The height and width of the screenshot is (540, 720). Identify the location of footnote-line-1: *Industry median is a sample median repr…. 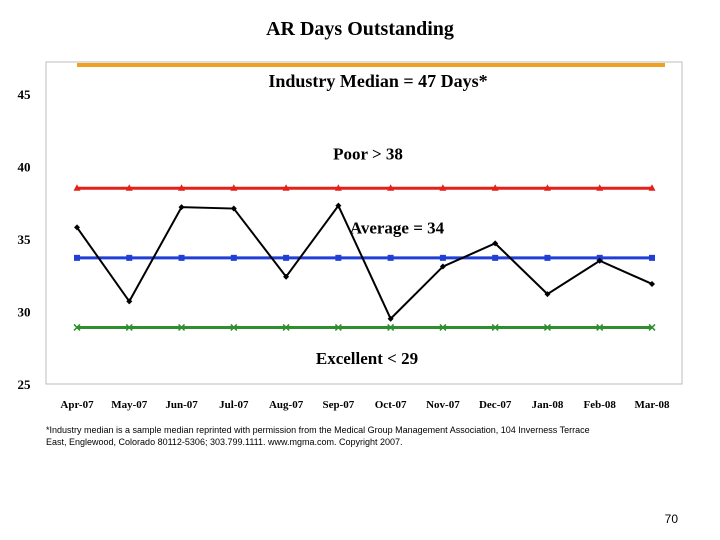
(318, 430).